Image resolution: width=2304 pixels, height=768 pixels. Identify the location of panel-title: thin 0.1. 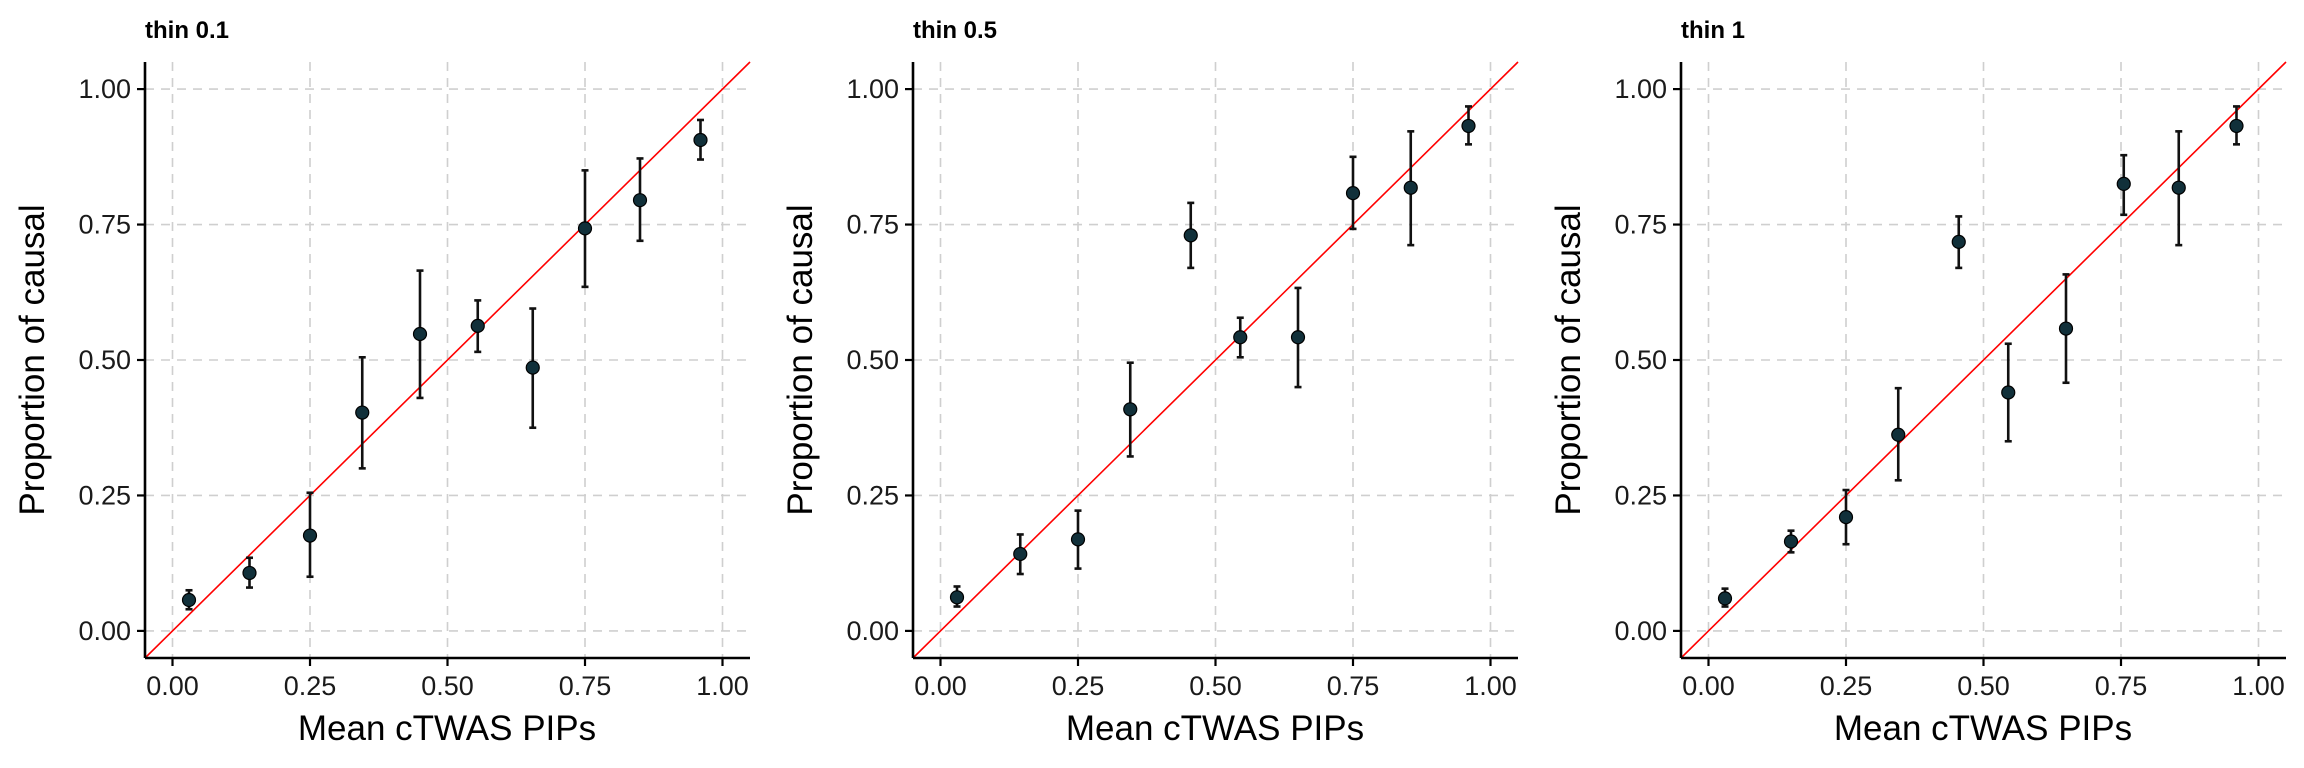
(187, 30).